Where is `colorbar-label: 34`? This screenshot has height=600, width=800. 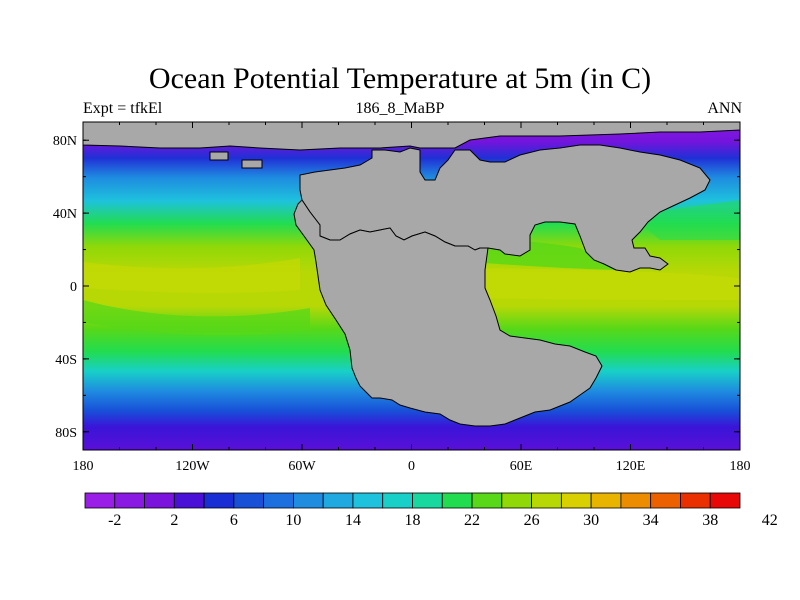 colorbar-label: 34 is located at coordinates (651, 520).